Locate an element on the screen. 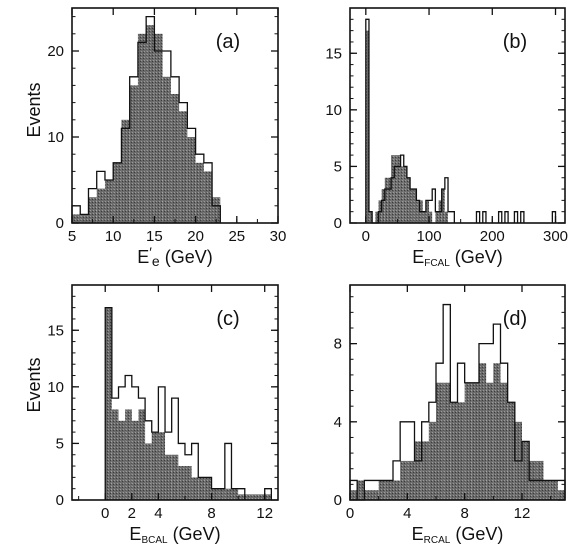 The image size is (582, 546). y-tick-label: 15 is located at coordinates (333, 53).